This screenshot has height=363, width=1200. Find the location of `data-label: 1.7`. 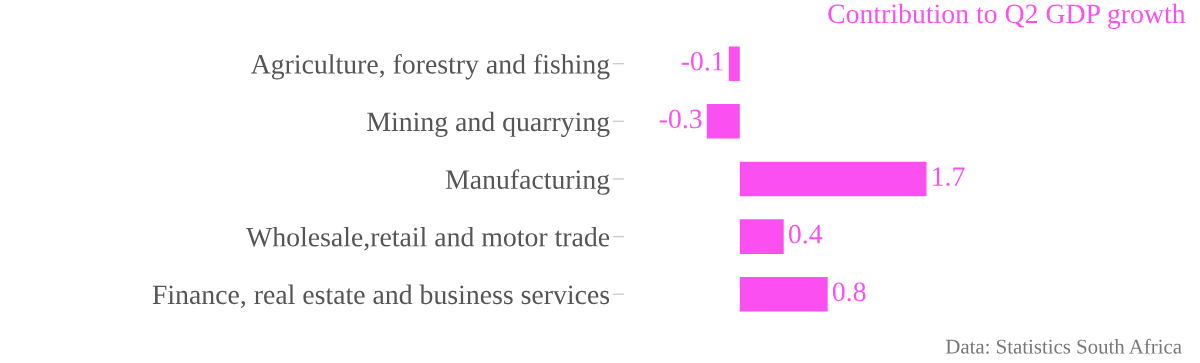

data-label: 1.7 is located at coordinates (949, 177).